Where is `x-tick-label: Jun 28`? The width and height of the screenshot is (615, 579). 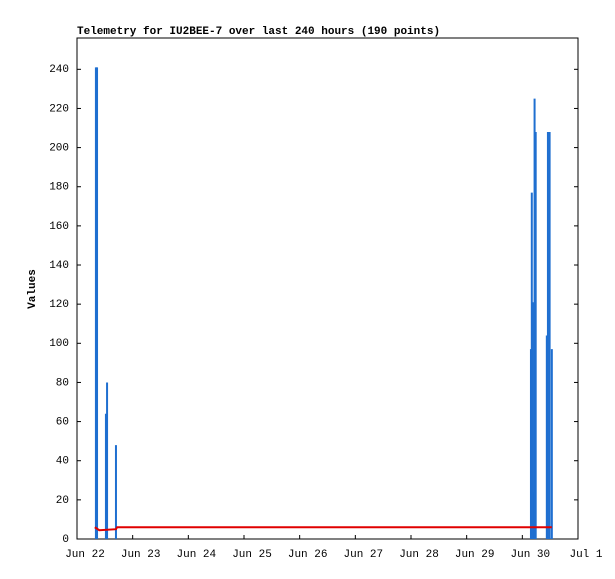
x-tick-label: Jun 28 is located at coordinates (419, 555).